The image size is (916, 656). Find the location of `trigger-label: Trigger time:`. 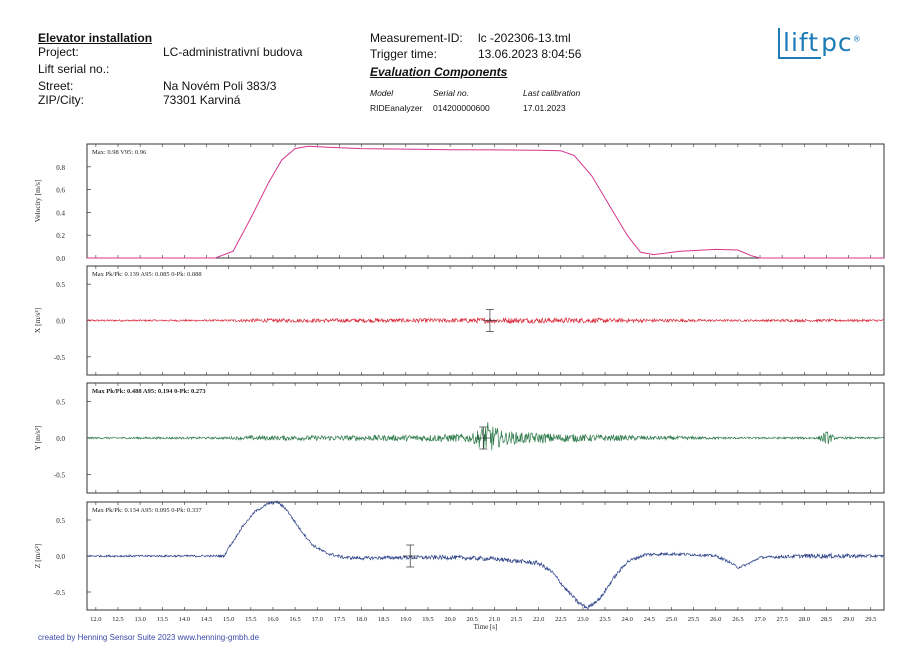

trigger-label: Trigger time: is located at coordinates (403, 54).